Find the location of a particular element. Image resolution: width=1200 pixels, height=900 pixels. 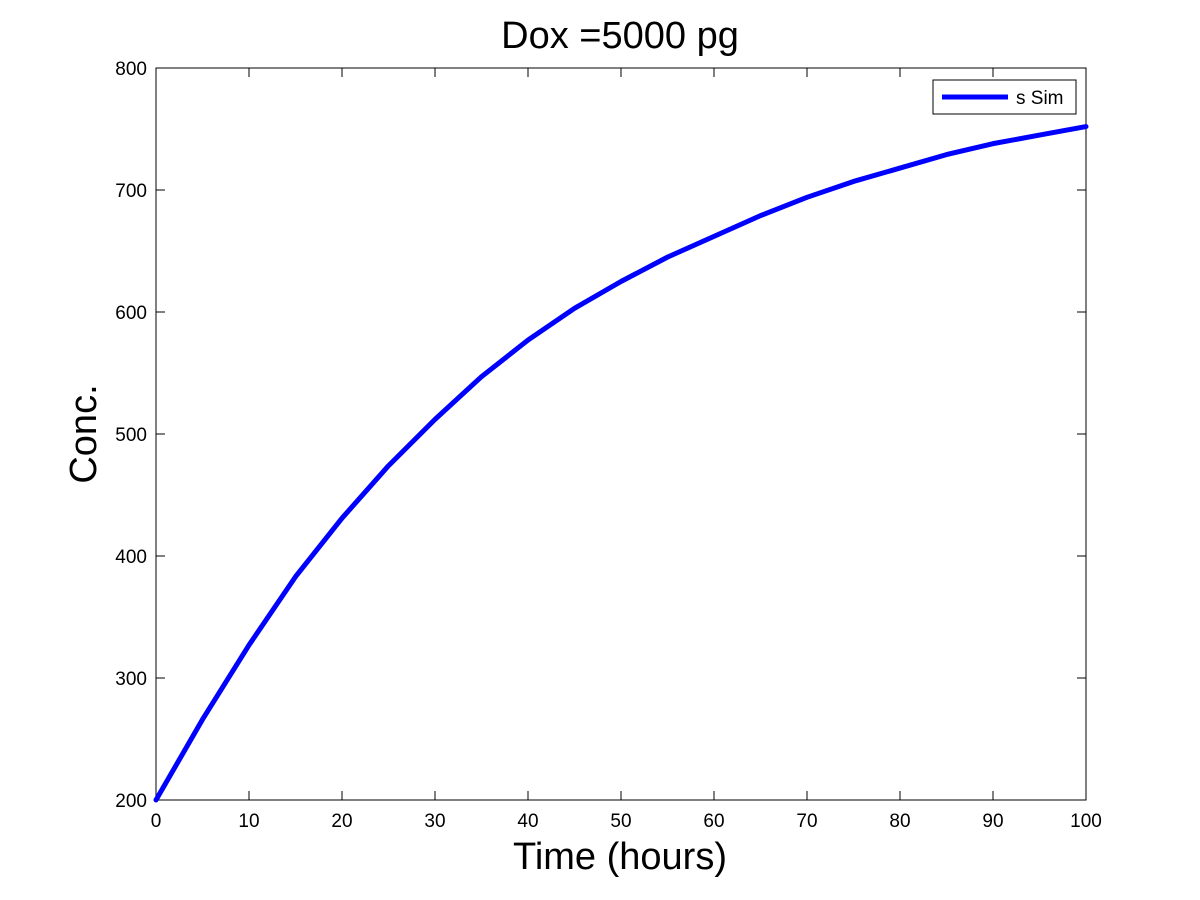

y-tick-label: 600 is located at coordinates (131, 313).